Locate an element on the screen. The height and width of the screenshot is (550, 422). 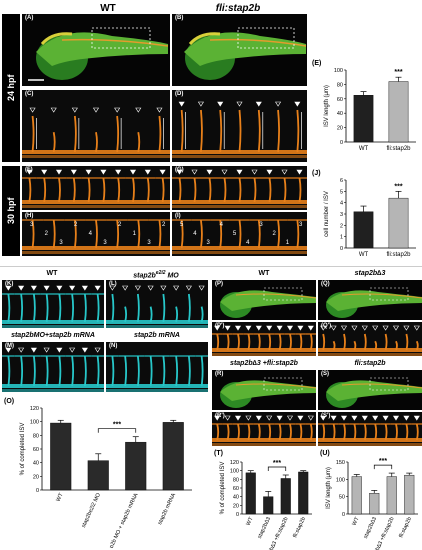
panel-n: (N) is located at coordinates (157, 367).